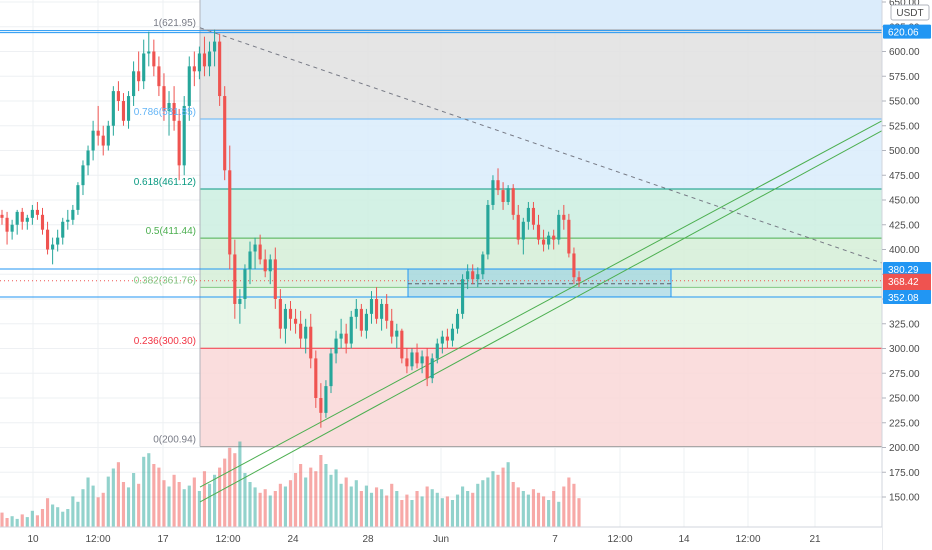 The width and height of the screenshot is (932, 550). I want to click on price-tick-label: 325.00, so click(904, 324).